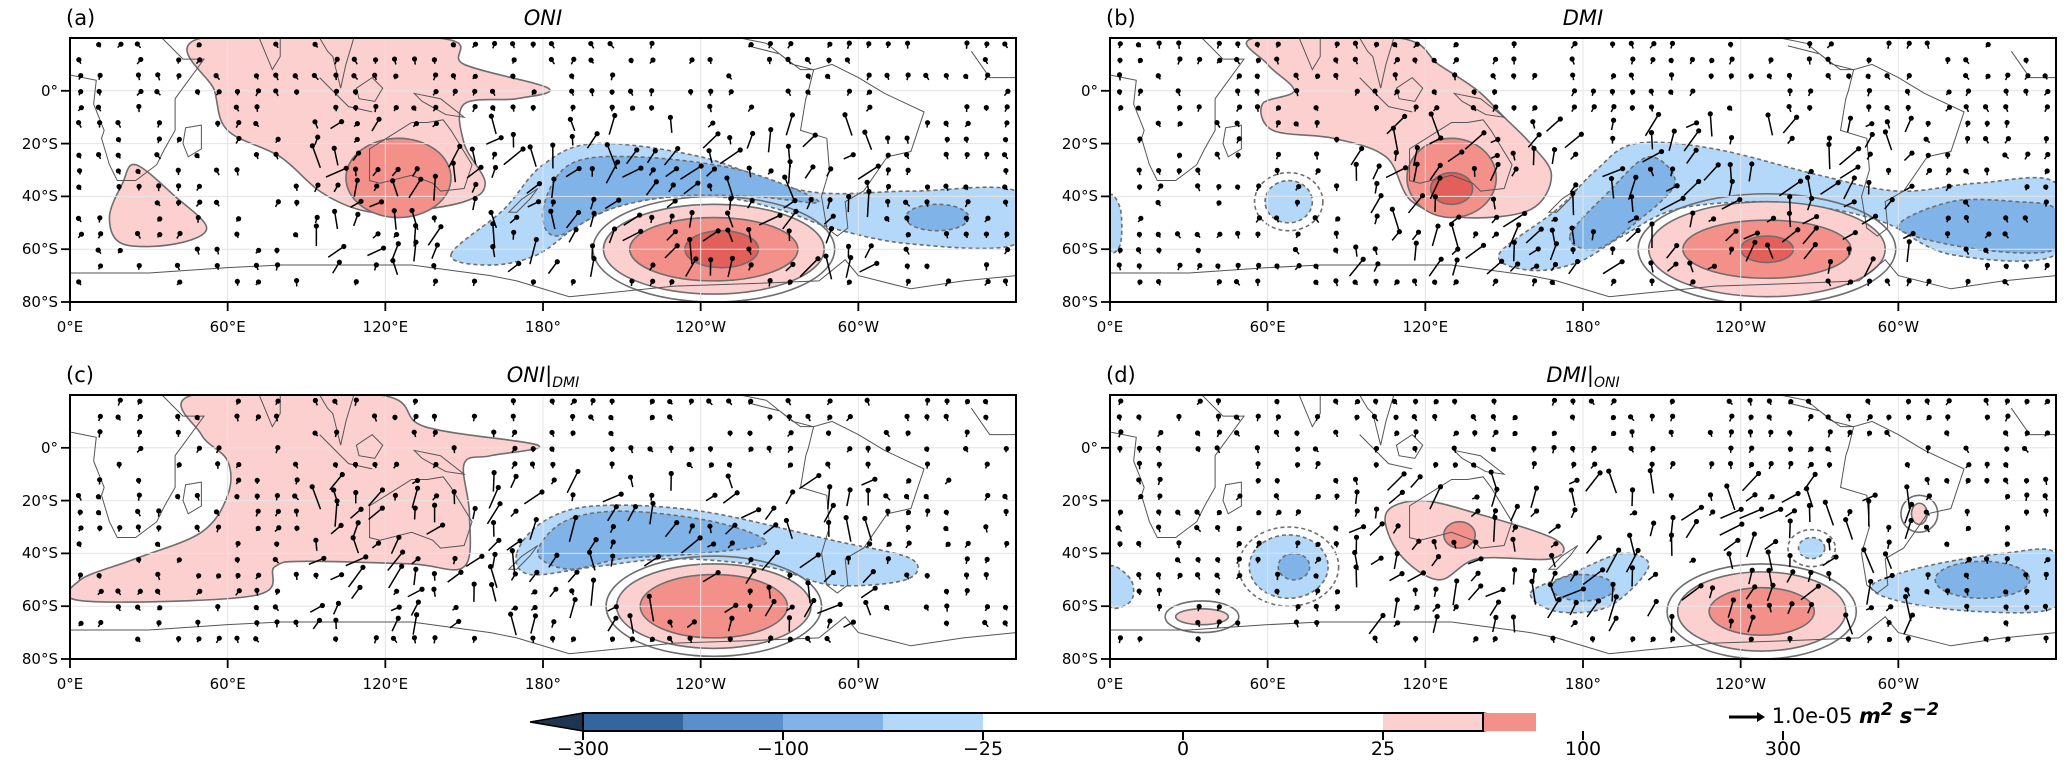  I want to click on coast-antarctica, so click(543, 635).